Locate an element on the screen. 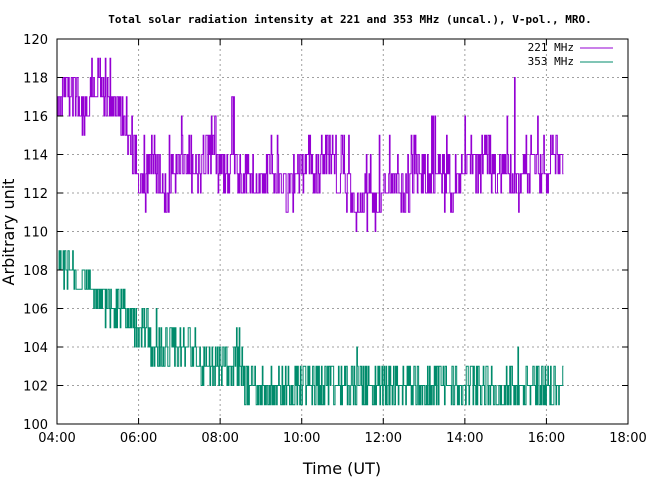 This screenshot has height=480, width=650. y-tick-label: 110 is located at coordinates (35, 233).